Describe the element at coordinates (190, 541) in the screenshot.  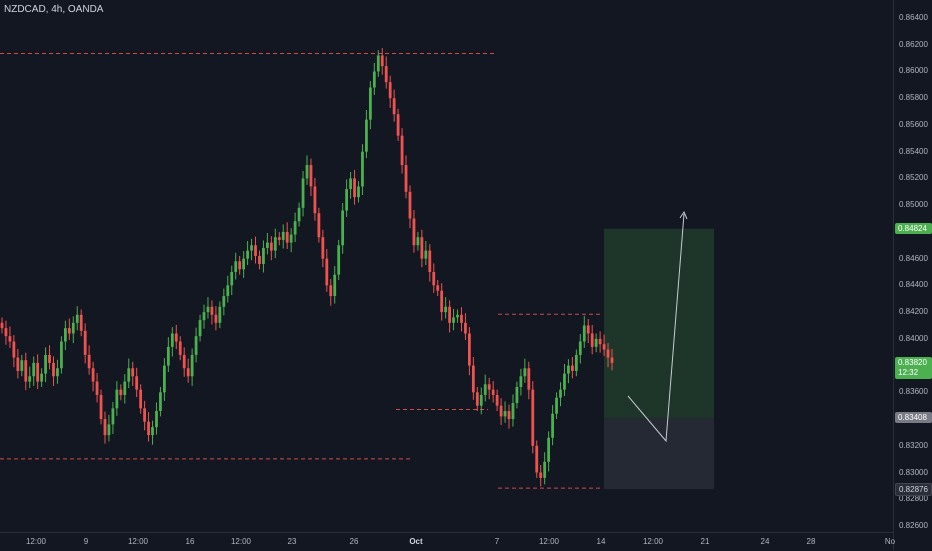
I see `time-tick-label: 16` at that location.